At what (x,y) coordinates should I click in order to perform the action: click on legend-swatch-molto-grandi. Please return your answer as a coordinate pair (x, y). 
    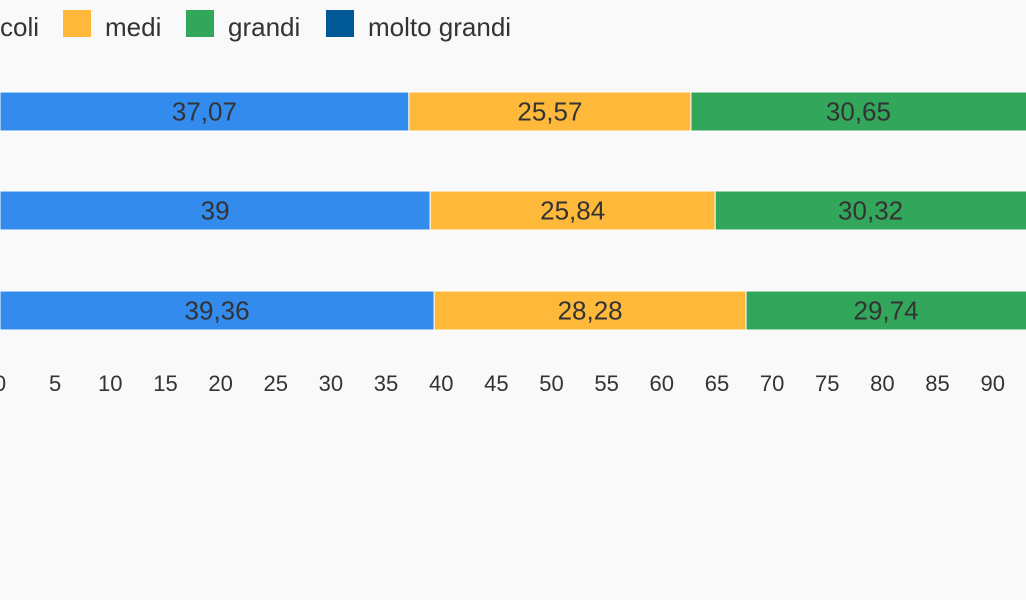
    Looking at the image, I should click on (340, 23).